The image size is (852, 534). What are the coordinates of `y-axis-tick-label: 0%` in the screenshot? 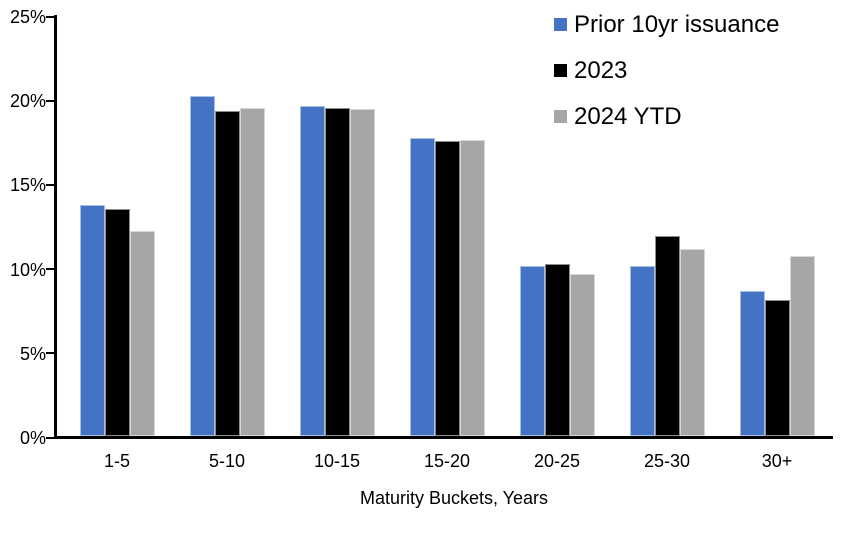 It's located at (32, 438).